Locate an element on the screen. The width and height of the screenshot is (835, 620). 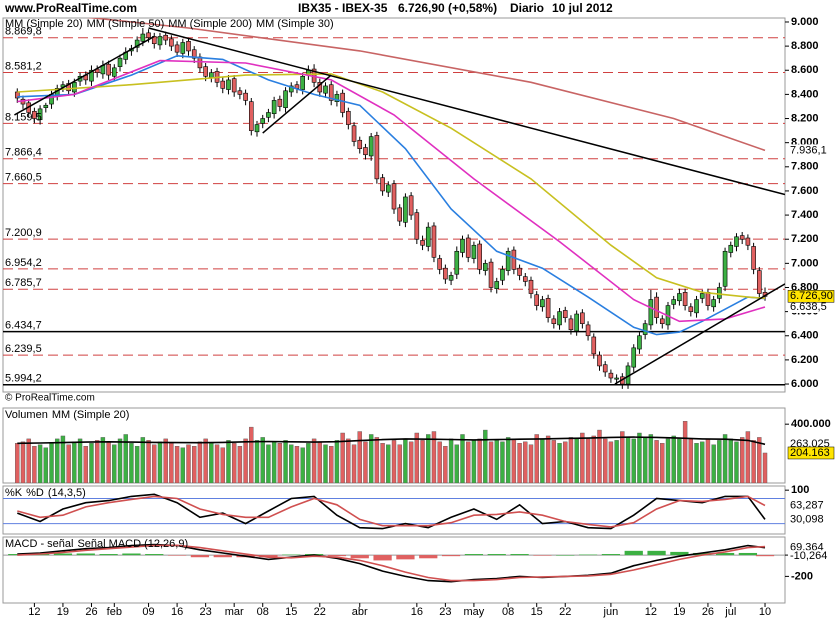
macd-line is located at coordinates (391, 563).